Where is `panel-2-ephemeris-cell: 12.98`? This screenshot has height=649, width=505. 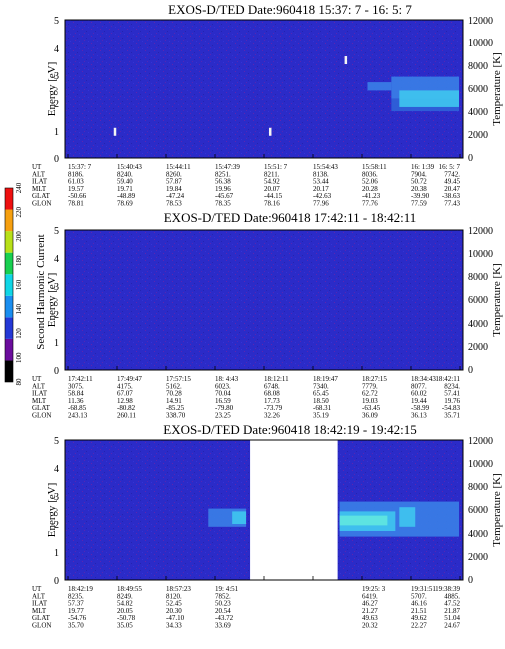 panel-2-ephemeris-cell: 12.98 is located at coordinates (125, 401).